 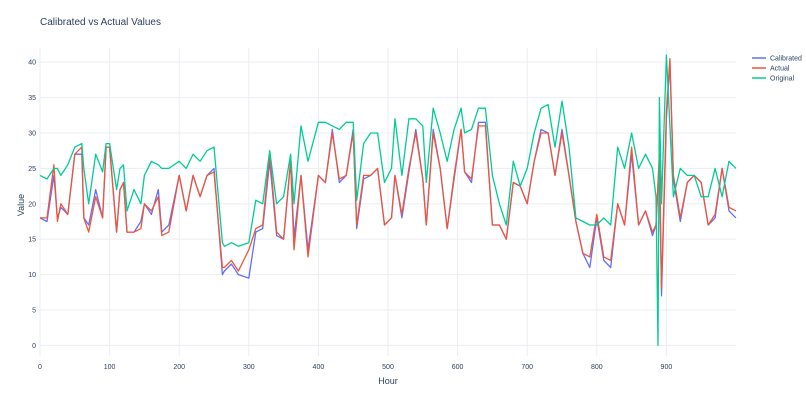 What do you see at coordinates (40, 367) in the screenshot?
I see `x-tick-label: 0` at bounding box center [40, 367].